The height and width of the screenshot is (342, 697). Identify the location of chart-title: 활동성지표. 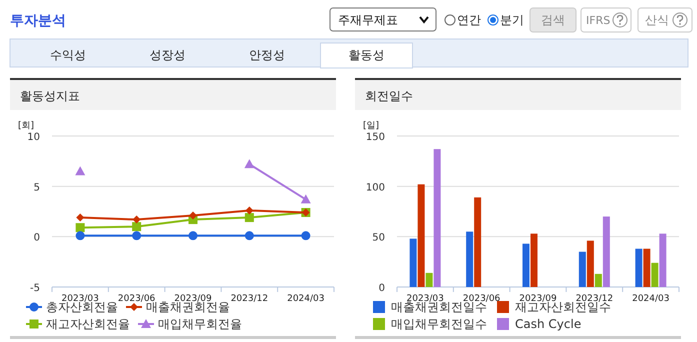
(50, 96).